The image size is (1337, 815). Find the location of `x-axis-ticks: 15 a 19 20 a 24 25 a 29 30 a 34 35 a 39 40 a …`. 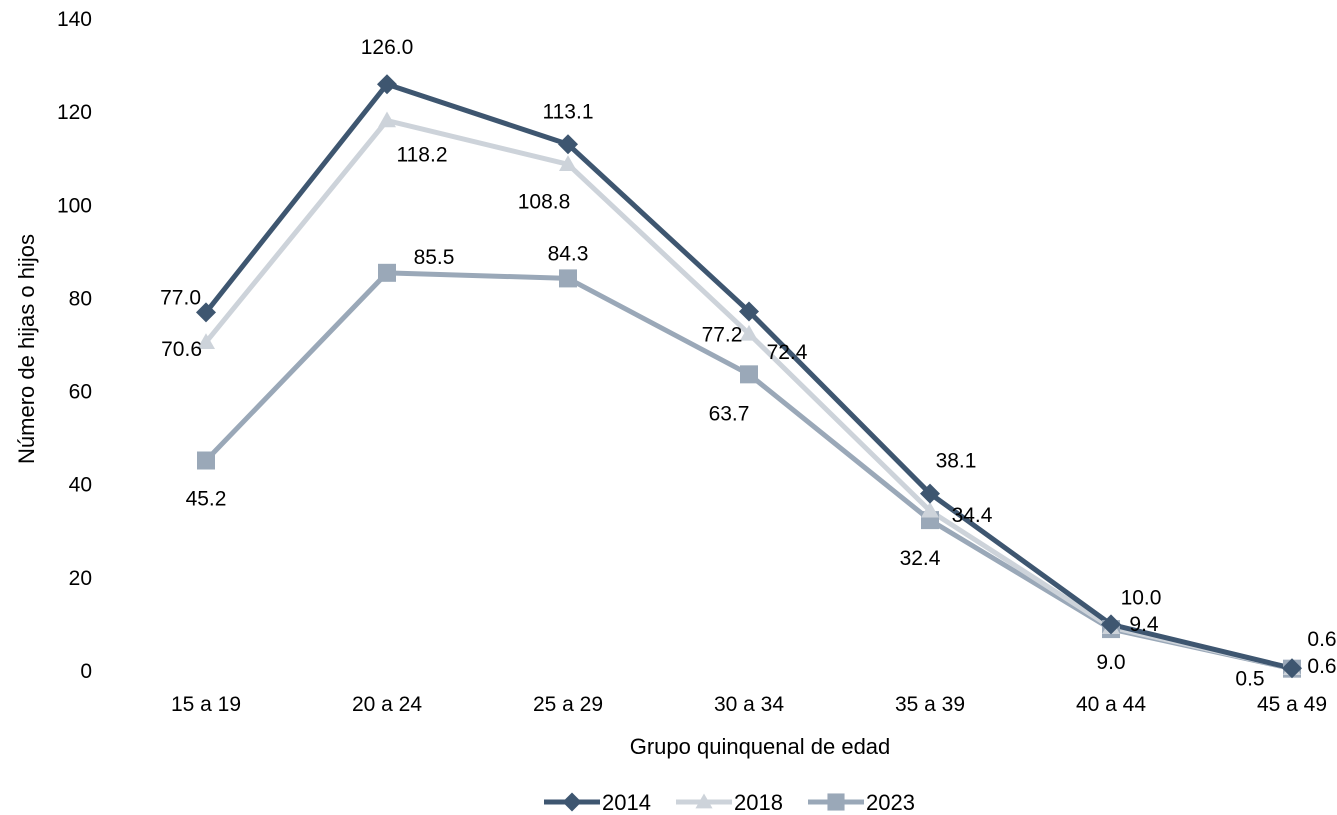

x-axis-ticks: 15 a 19 20 a 24 25 a 29 30 a 34 35 a 39 40 a … is located at coordinates (749, 704).